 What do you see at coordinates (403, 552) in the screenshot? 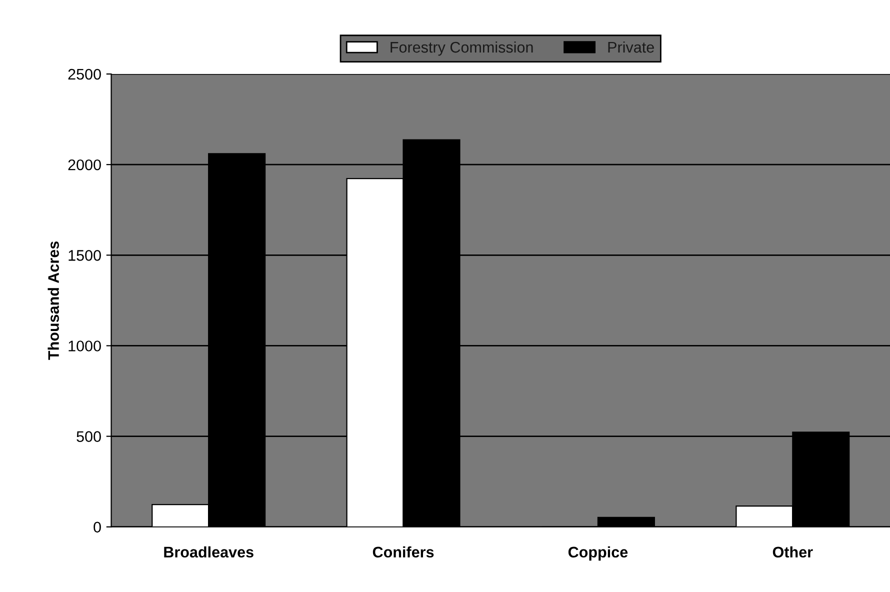
I see `x-tick-label: Conifers` at bounding box center [403, 552].